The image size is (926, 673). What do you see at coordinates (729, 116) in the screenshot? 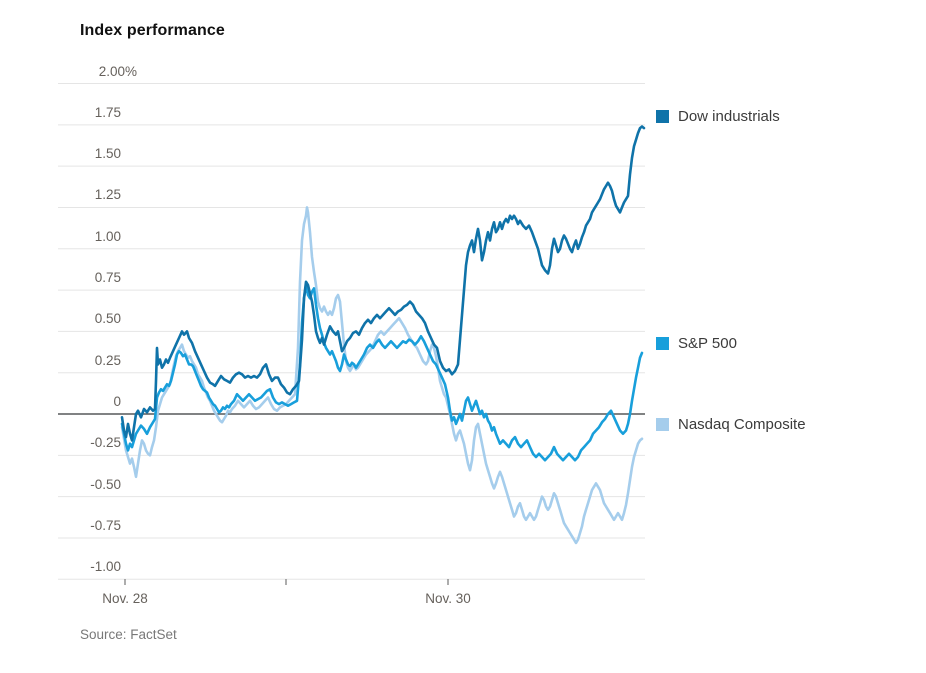
I see `legend-label: Dow industrials` at bounding box center [729, 116].